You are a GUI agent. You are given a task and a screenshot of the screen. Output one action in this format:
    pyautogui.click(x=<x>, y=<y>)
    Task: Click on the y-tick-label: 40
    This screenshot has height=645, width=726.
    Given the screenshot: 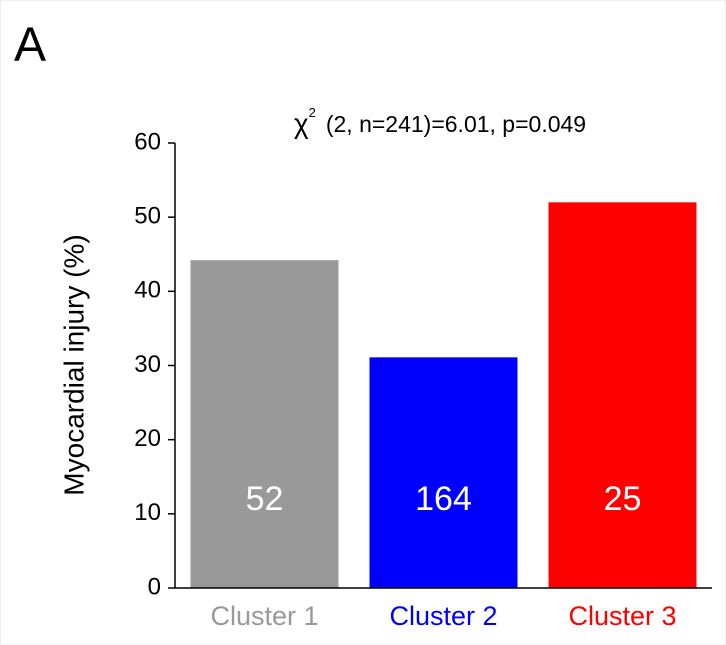 What is the action you would take?
    pyautogui.click(x=147, y=290)
    